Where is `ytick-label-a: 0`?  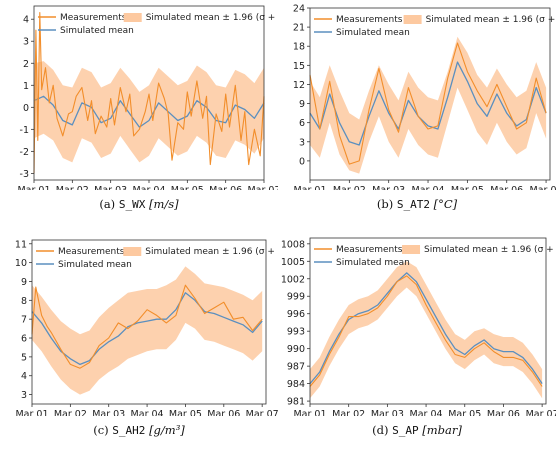
ytick-label-a: 0 is located at coordinates (26, 108).